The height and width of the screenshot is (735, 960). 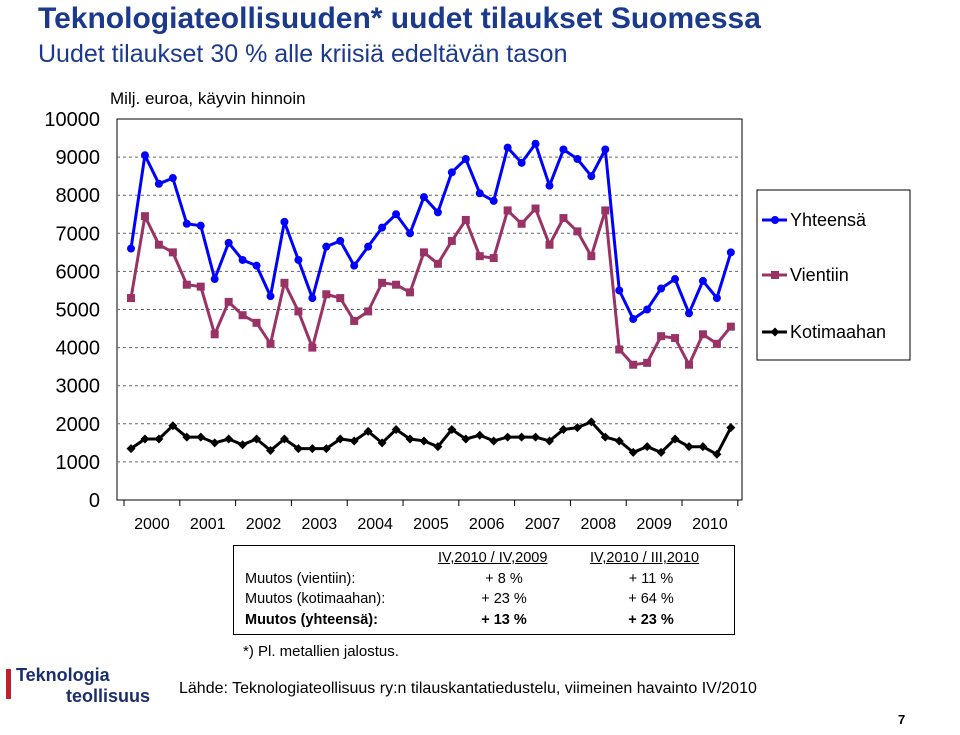 I want to click on row-value-vientiin-c1: + 8 %, so click(x=504, y=579).